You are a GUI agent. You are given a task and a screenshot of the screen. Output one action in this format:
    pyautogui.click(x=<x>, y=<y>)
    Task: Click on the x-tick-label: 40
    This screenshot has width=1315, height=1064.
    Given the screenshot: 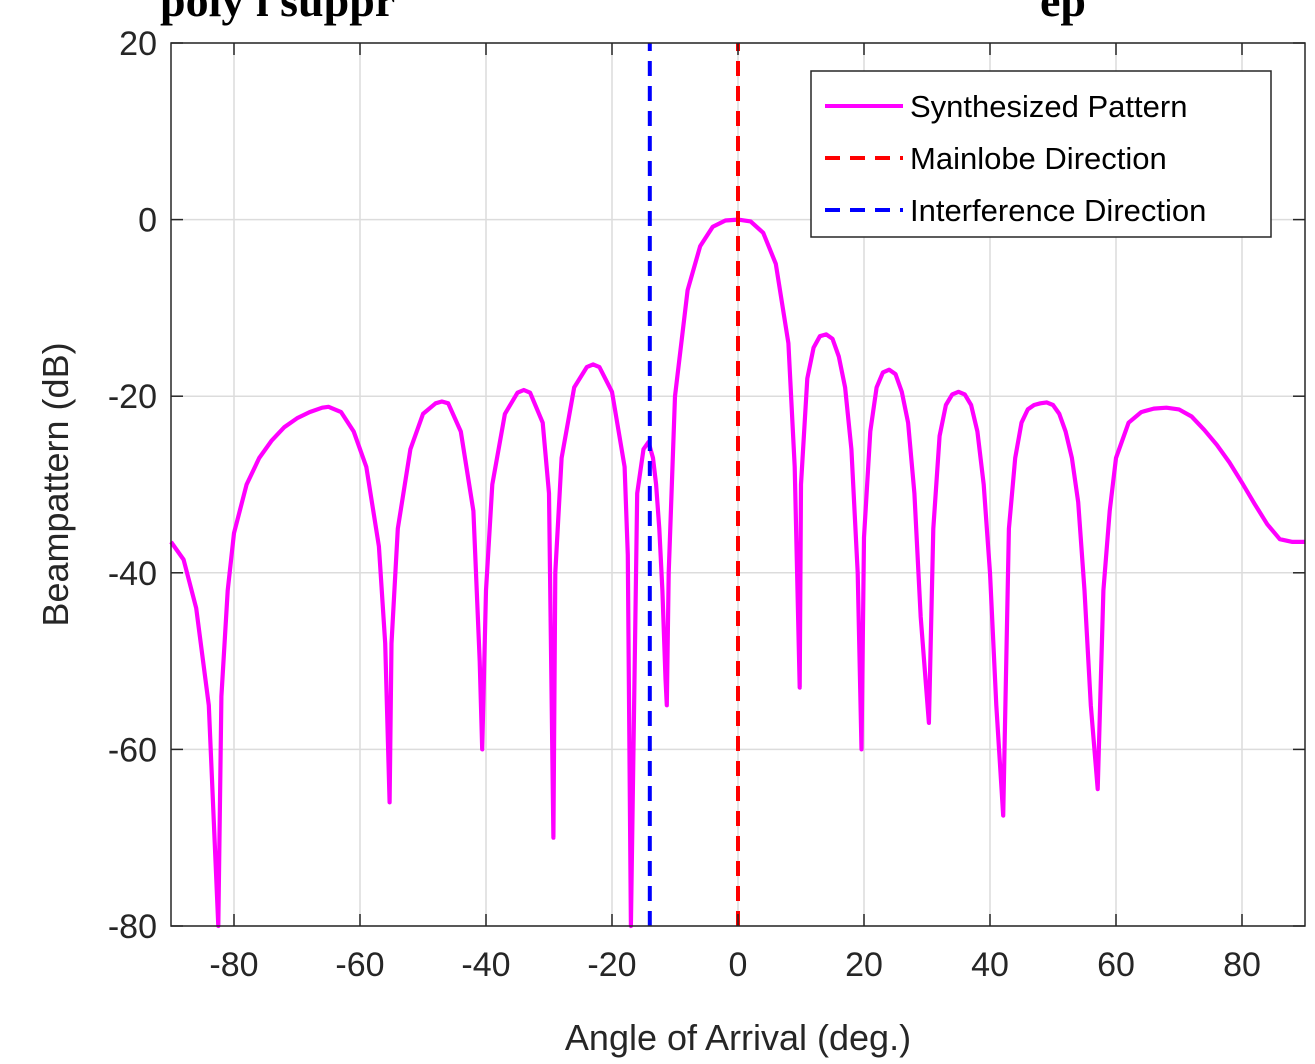 What is the action you would take?
    pyautogui.click(x=990, y=965)
    